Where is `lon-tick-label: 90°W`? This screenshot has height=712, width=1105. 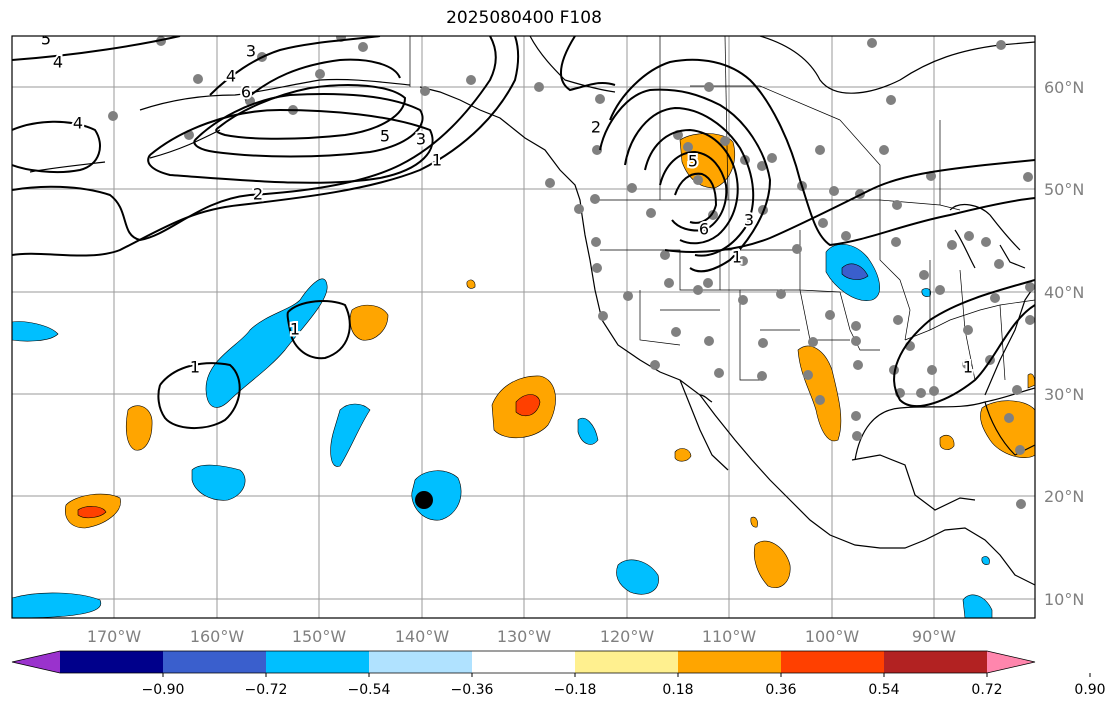
lon-tick-label: 90°W is located at coordinates (934, 636).